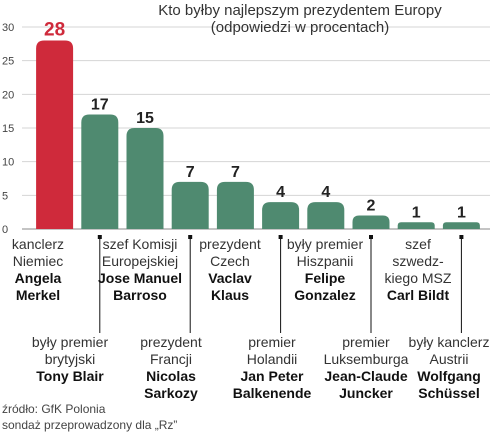  Describe the element at coordinates (418, 269) in the screenshot. I see `category-label-8: szef szwedz- kiego MSZ Carl Bildt` at that location.